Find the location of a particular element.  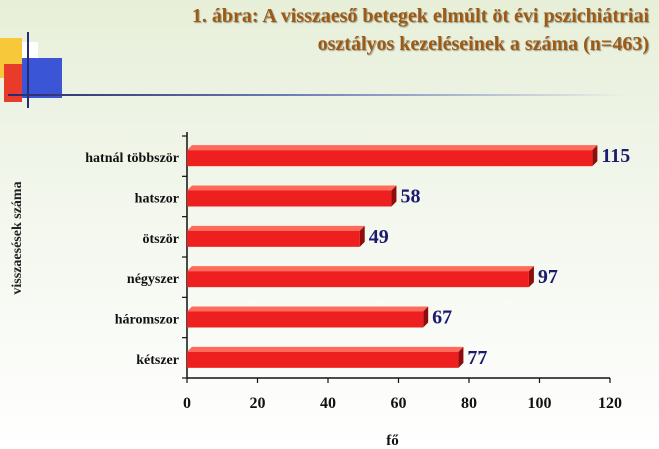

data-label: 67 is located at coordinates (442, 318).